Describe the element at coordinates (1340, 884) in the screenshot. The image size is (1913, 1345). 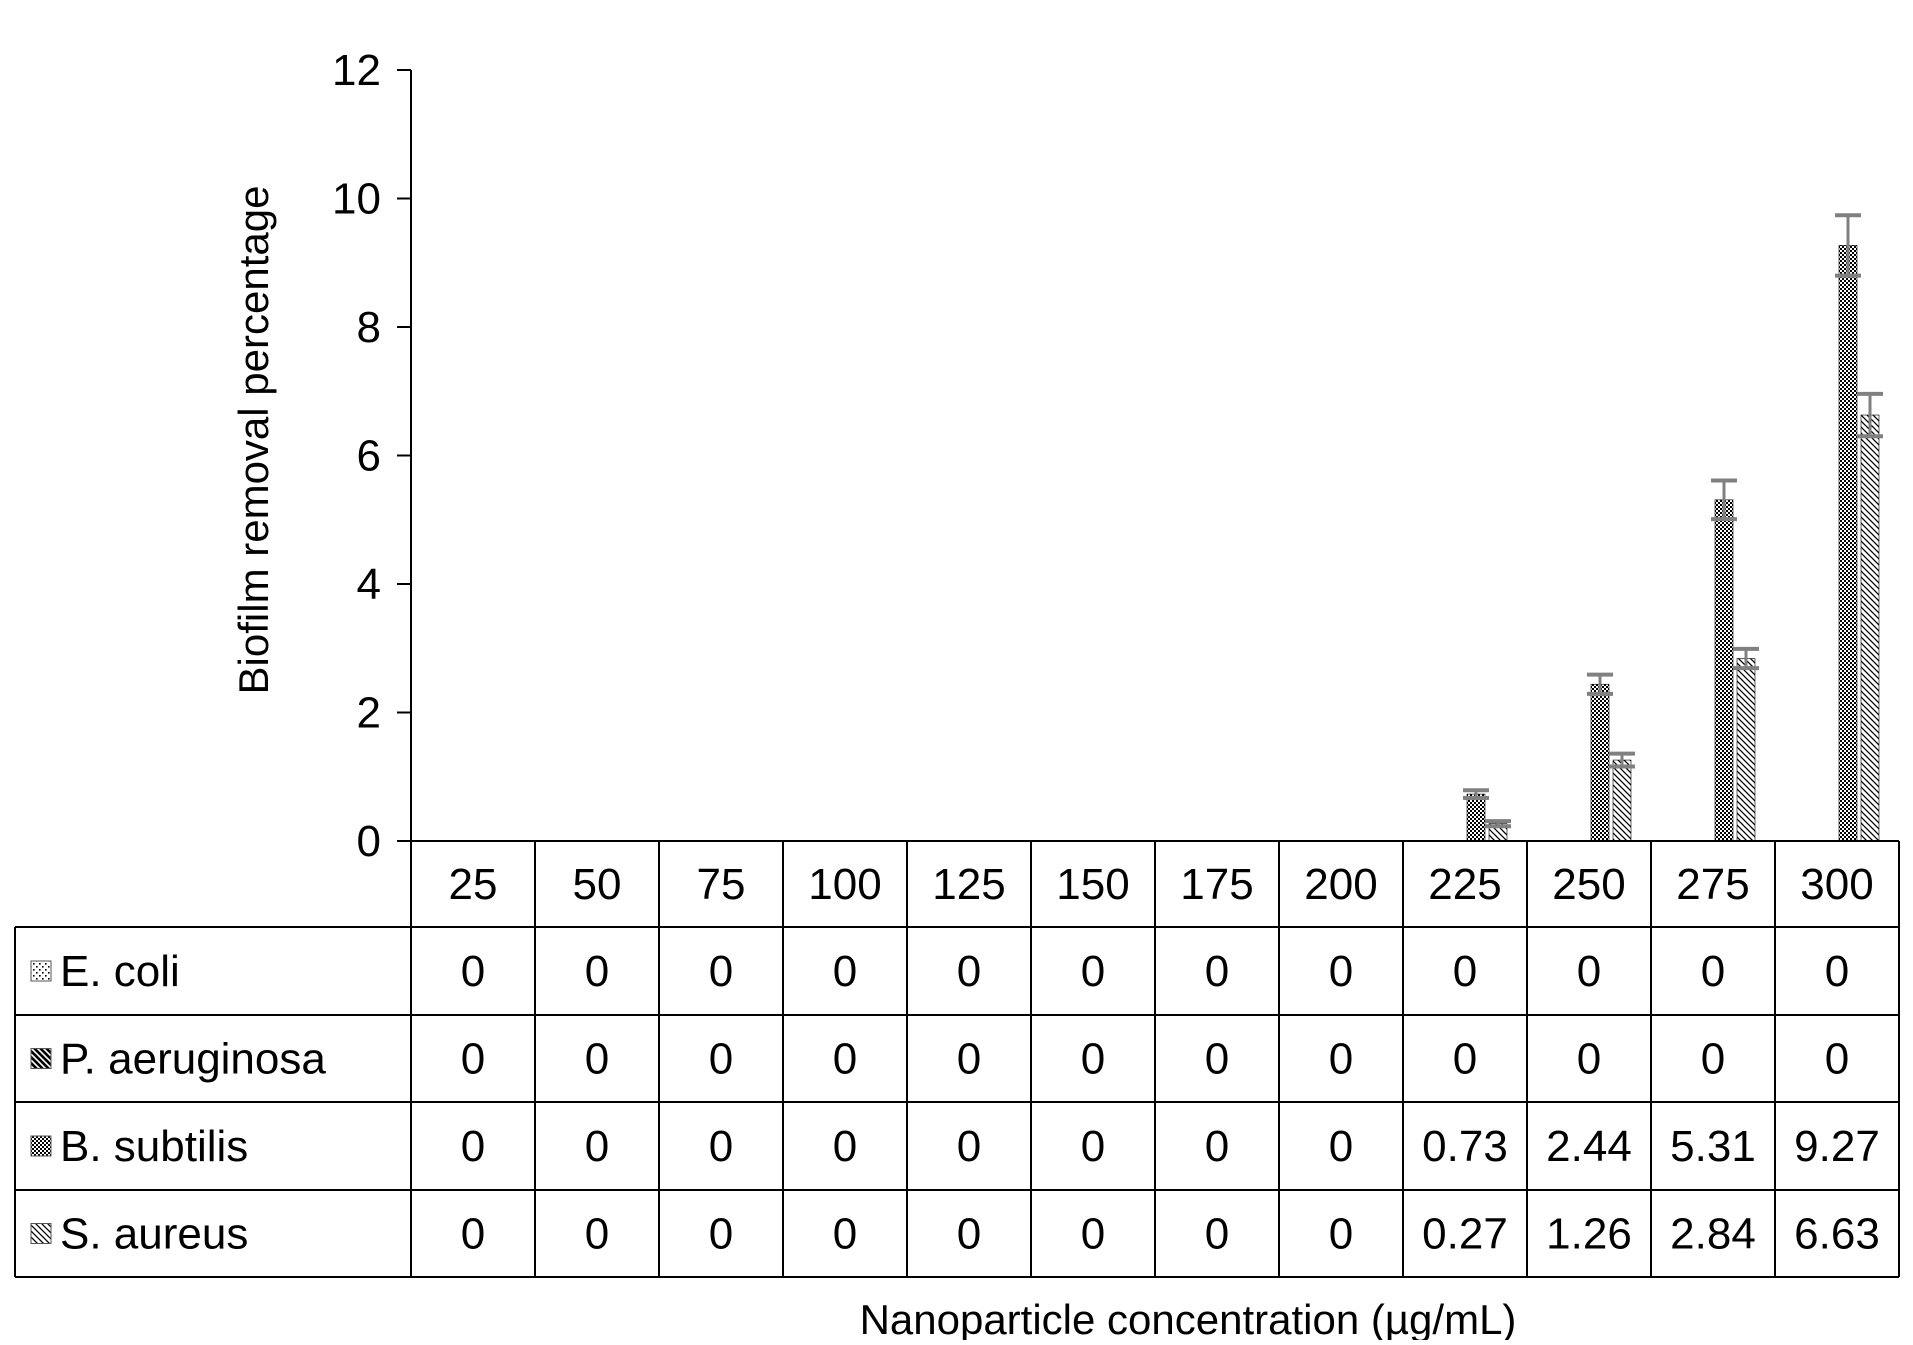
I see `x-category-label: 200` at that location.